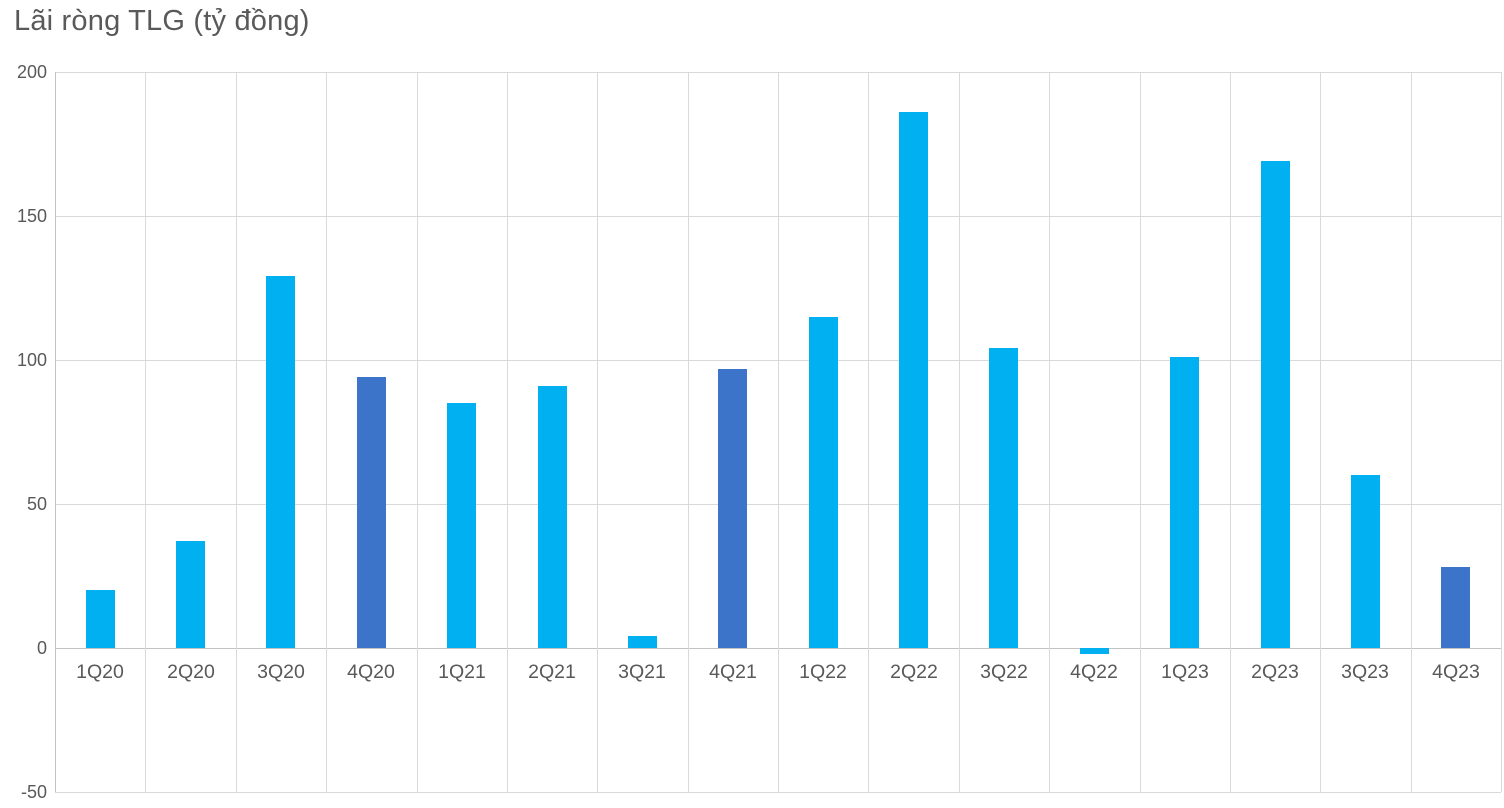  What do you see at coordinates (1185, 672) in the screenshot?
I see `x-axis-label-1Q23: 1Q23` at bounding box center [1185, 672].